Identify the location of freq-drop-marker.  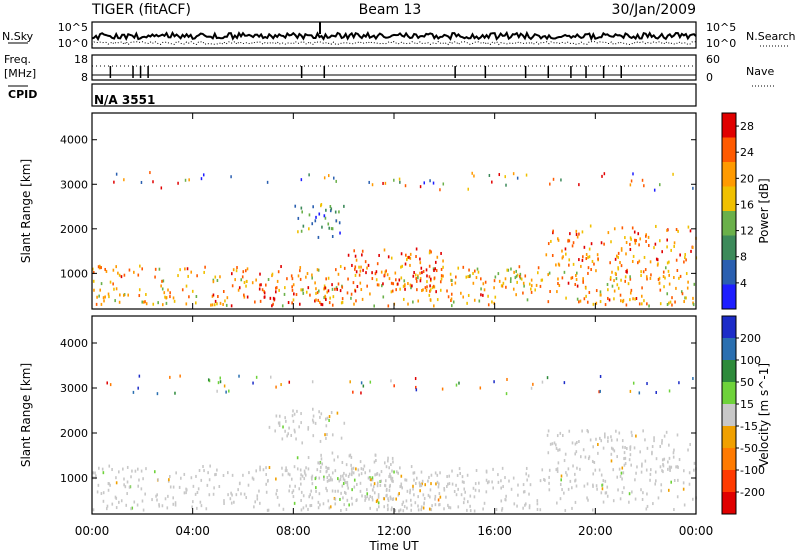
(571, 72).